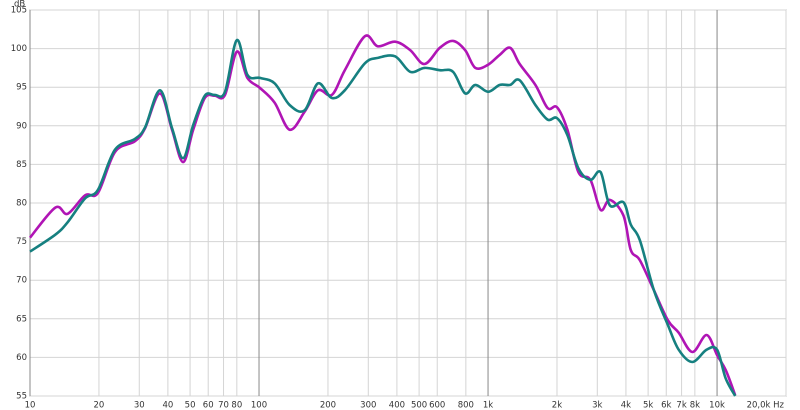 This screenshot has height=410, width=800. Describe the element at coordinates (717, 405) in the screenshot. I see `x-tick-label: 10k` at that location.